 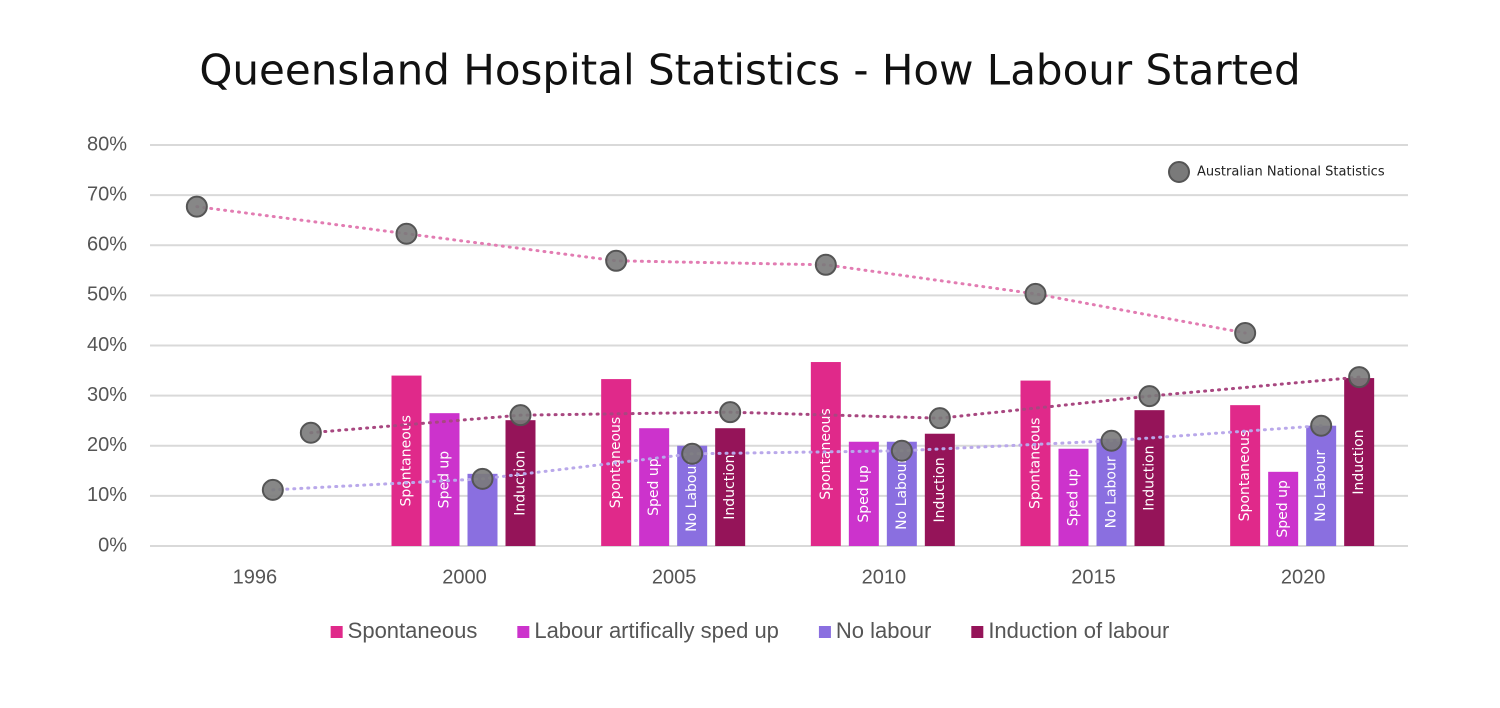 I want to click on y-tick-label: 60%, so click(x=107, y=245).